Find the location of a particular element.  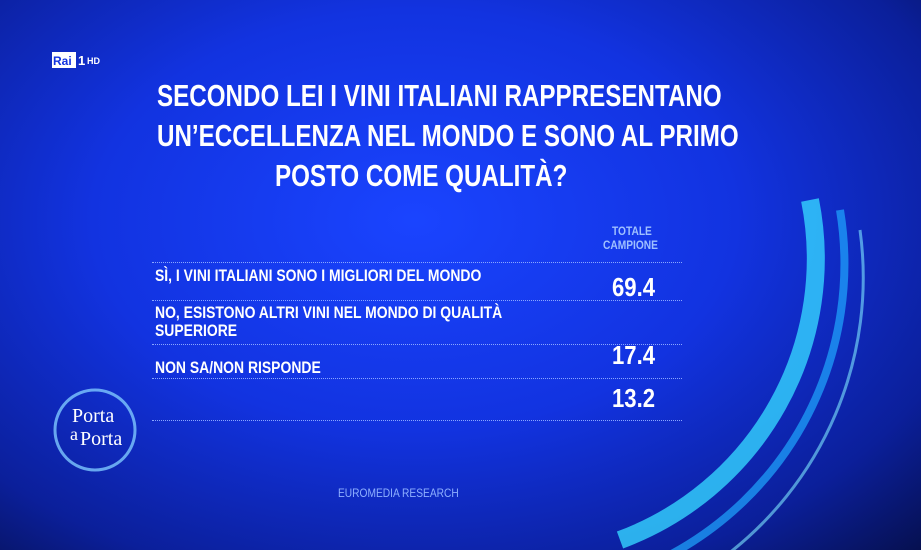

row-value: 69.4 is located at coordinates (634, 287).